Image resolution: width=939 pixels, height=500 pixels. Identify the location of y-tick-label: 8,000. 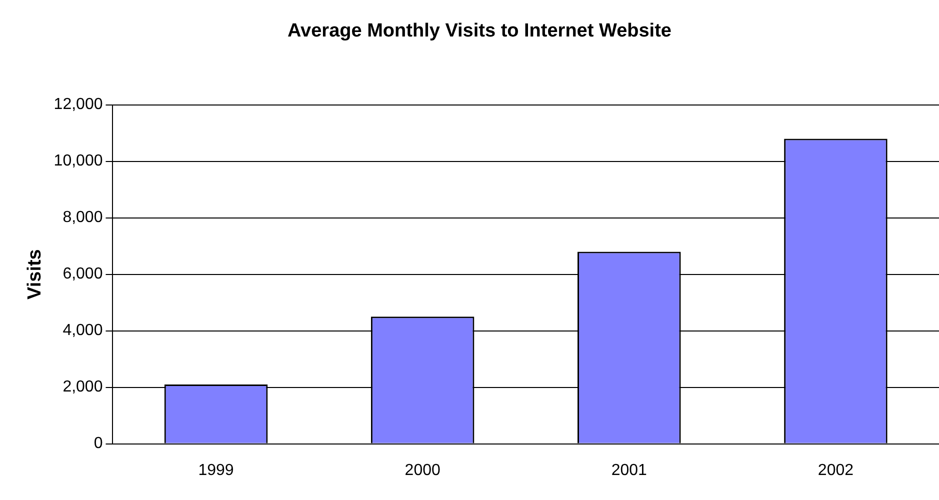
(82, 217).